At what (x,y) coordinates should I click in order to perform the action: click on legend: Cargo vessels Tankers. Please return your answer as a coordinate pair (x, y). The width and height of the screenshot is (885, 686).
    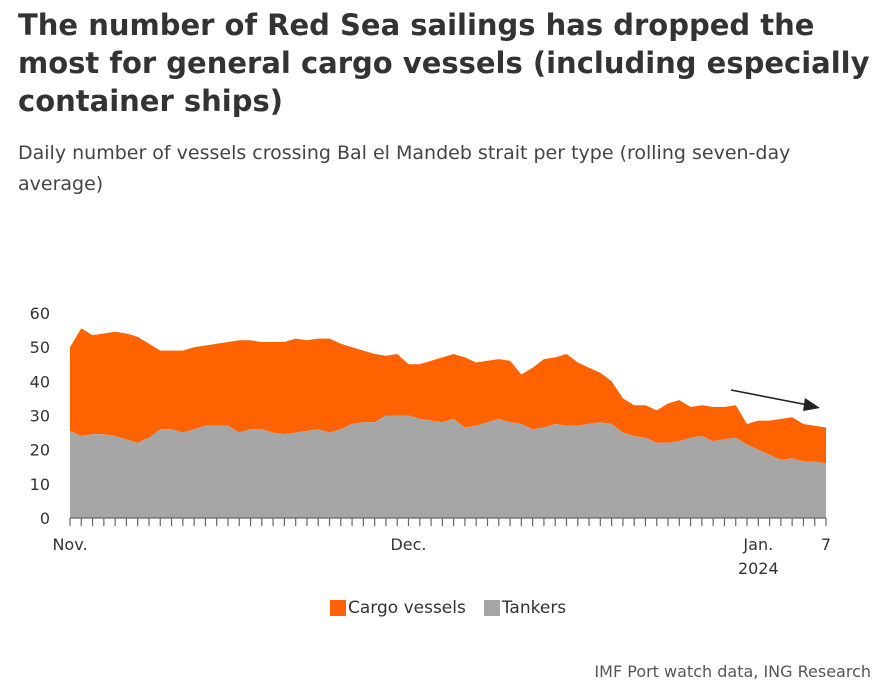
    Looking at the image, I should click on (457, 608).